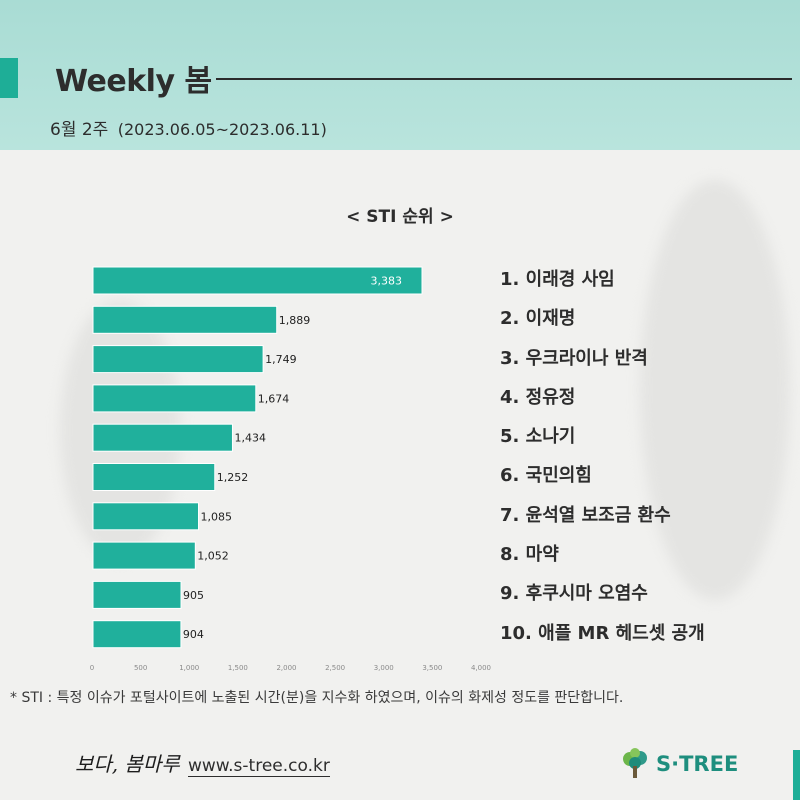  I want to click on x-tick-label: 2,000, so click(286, 668).